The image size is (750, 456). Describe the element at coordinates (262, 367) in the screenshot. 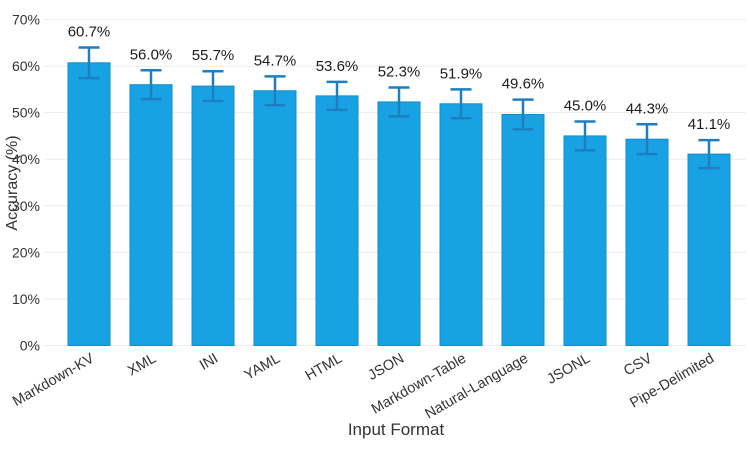

I see `x-tick-label: YAML` at that location.